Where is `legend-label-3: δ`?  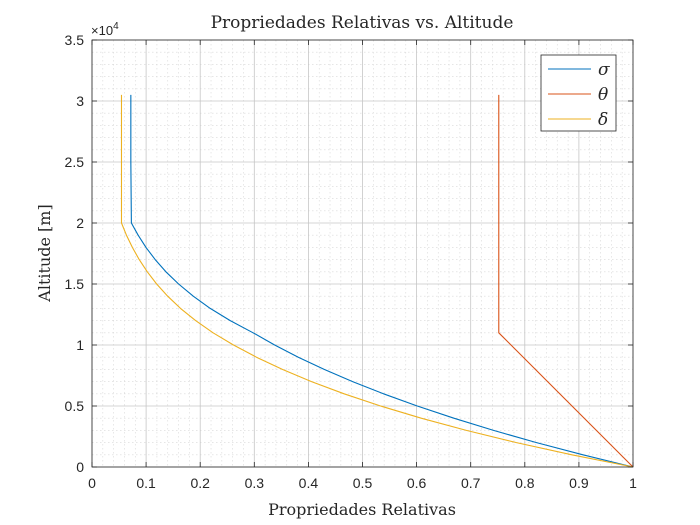 legend-label-3: δ is located at coordinates (603, 120).